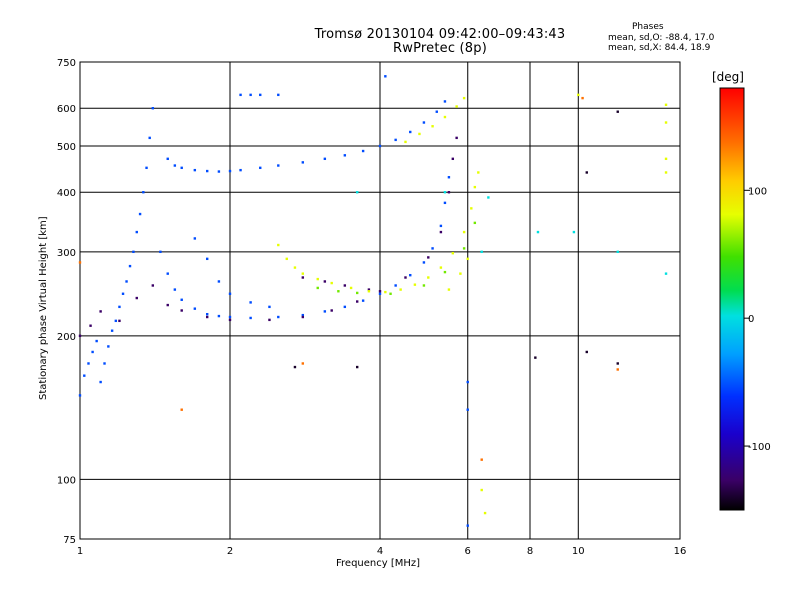  I want to click on colorbar-unit-label: [deg], so click(728, 77).